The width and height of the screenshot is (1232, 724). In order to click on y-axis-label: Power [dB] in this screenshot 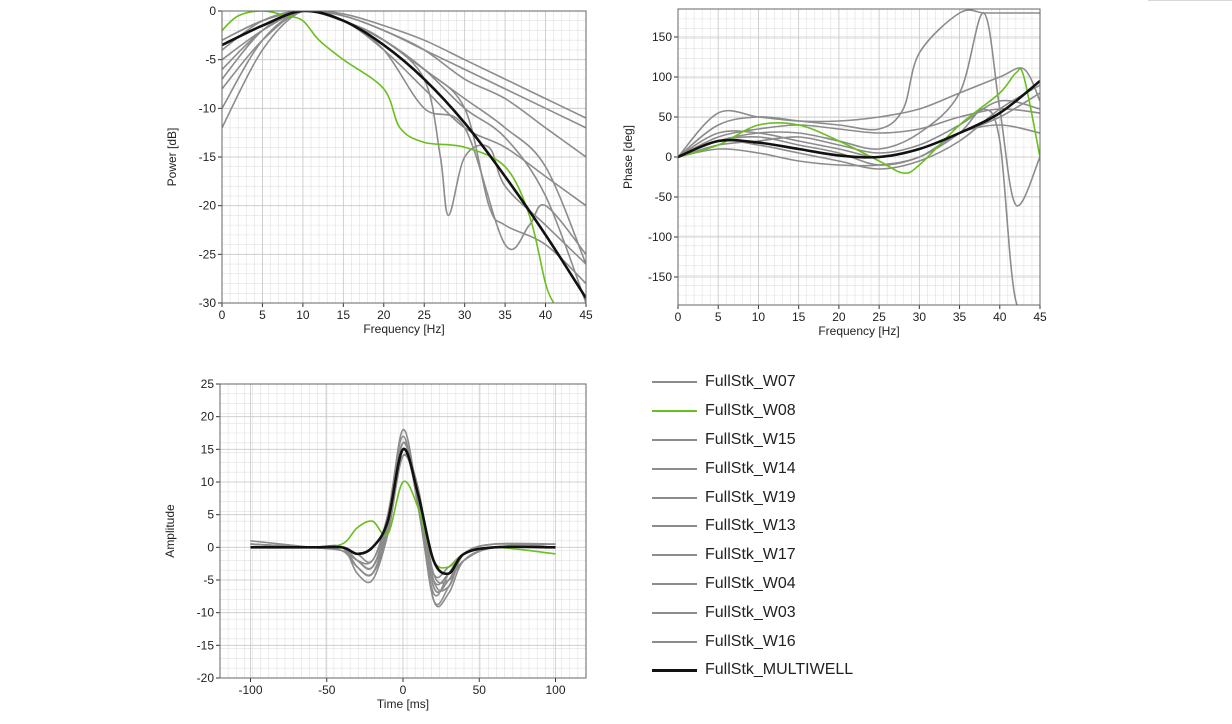, I will do `click(172, 157)`.